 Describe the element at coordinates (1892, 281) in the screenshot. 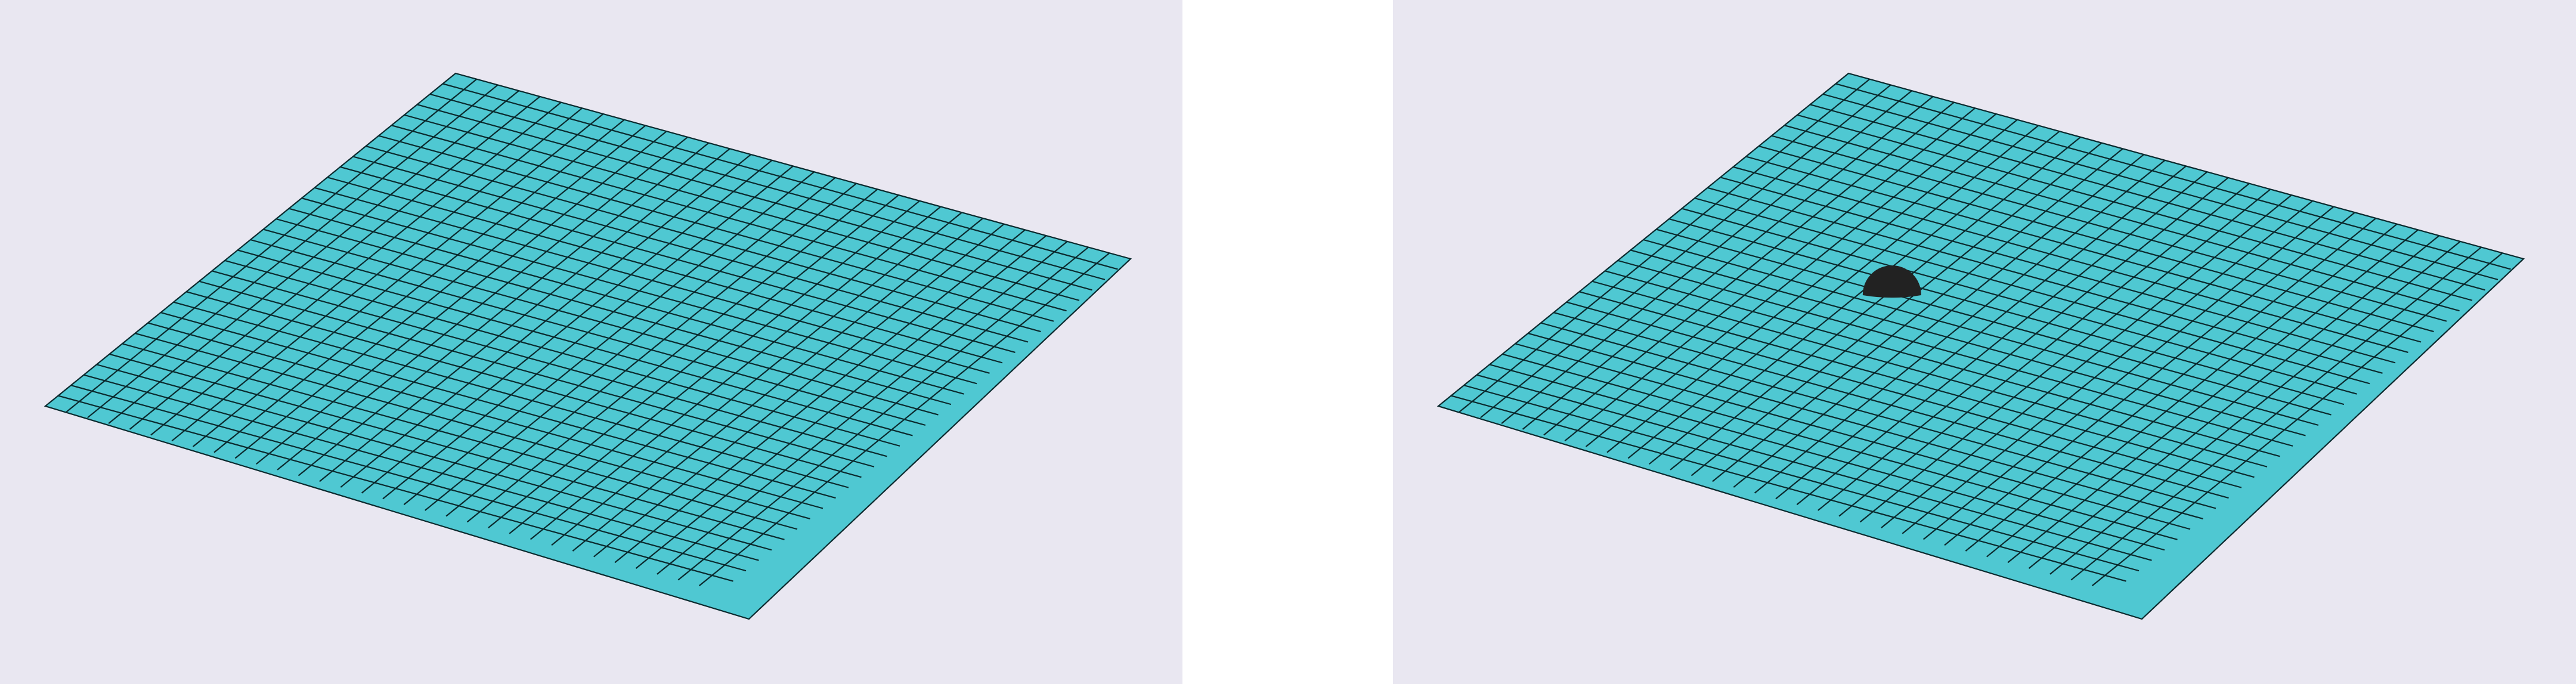

I see `hemisphere-obstacle` at that location.